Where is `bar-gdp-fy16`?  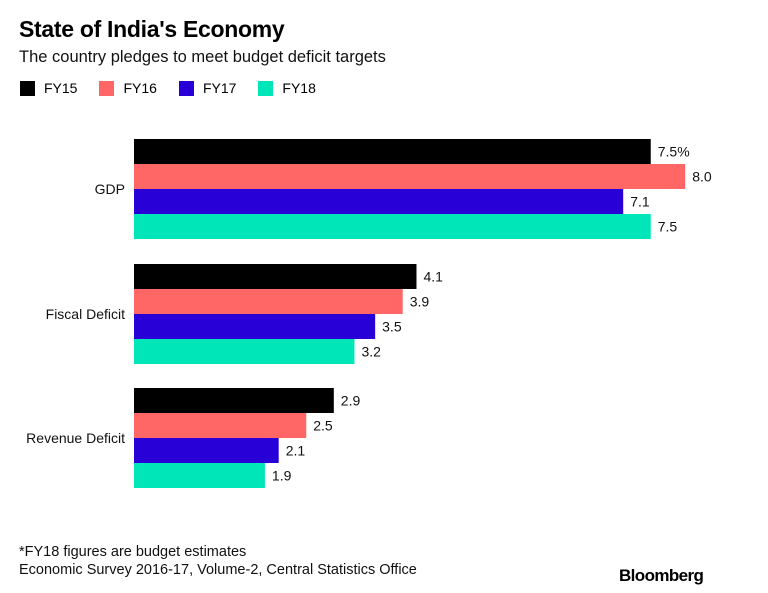 bar-gdp-fy16 is located at coordinates (410, 176).